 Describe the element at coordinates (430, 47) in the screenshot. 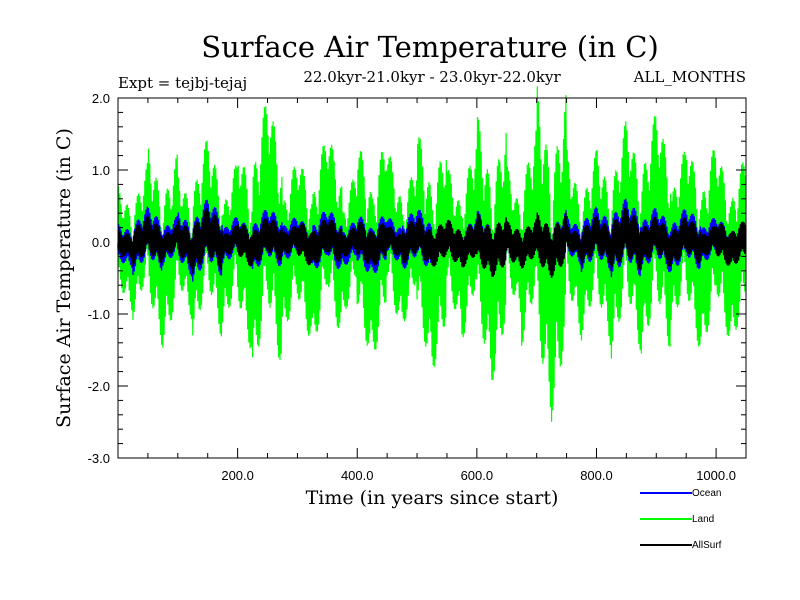

I see `chart-title: Surface Air Temperature (in C)` at that location.